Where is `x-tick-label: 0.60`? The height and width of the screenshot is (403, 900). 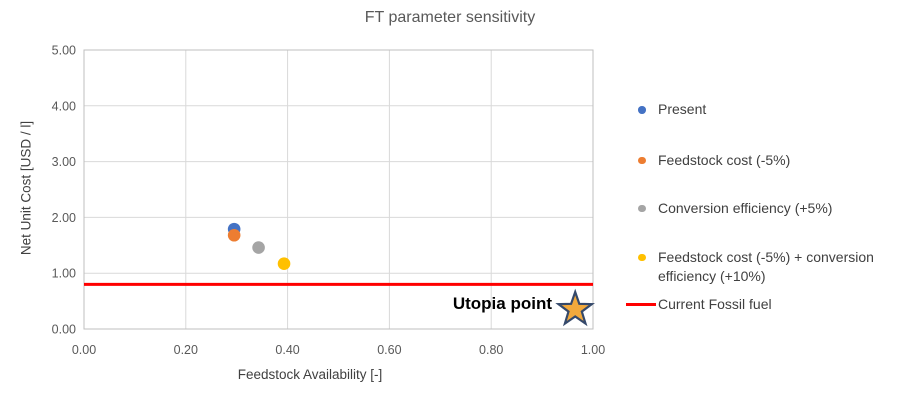 x-tick-label: 0.60 is located at coordinates (389, 350).